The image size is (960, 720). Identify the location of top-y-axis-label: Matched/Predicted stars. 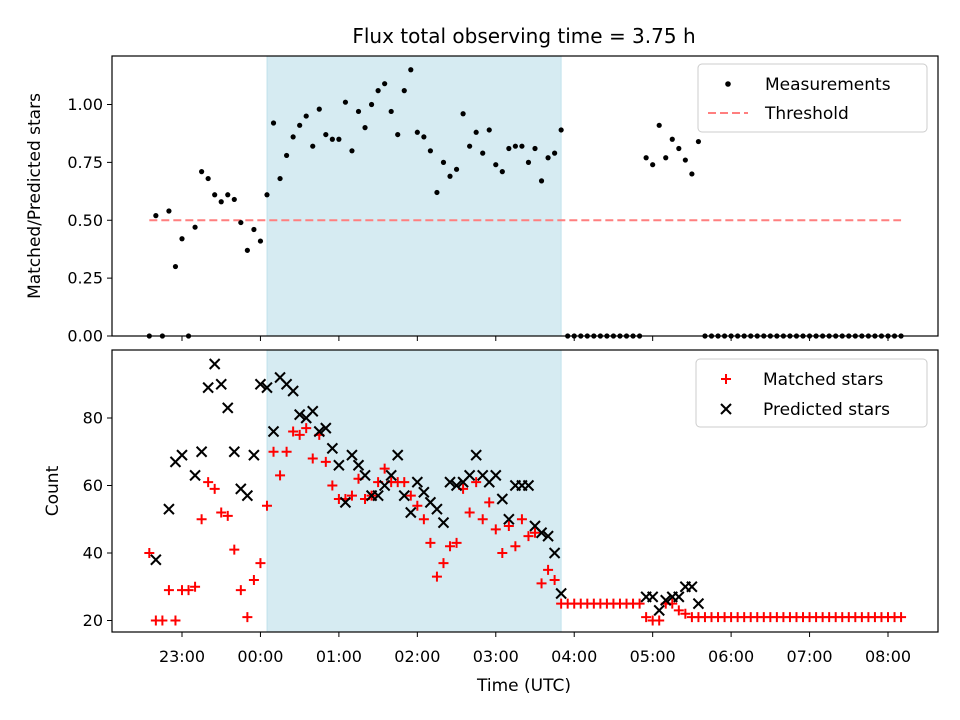
(35, 196).